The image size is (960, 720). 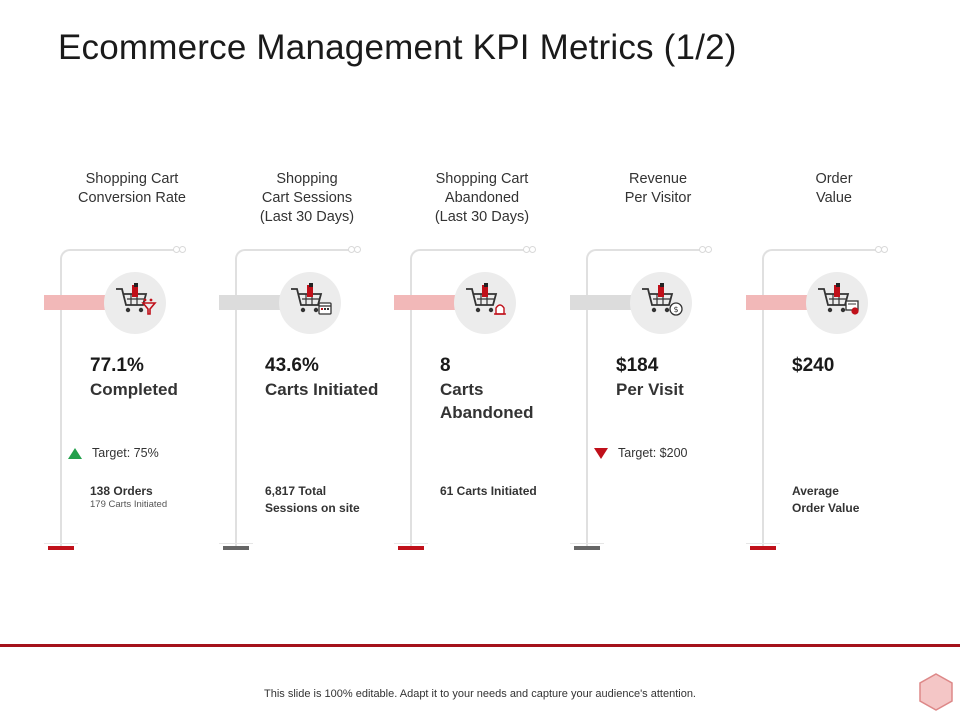 What do you see at coordinates (815, 491) in the screenshot?
I see `detail_lines-line: Average` at bounding box center [815, 491].